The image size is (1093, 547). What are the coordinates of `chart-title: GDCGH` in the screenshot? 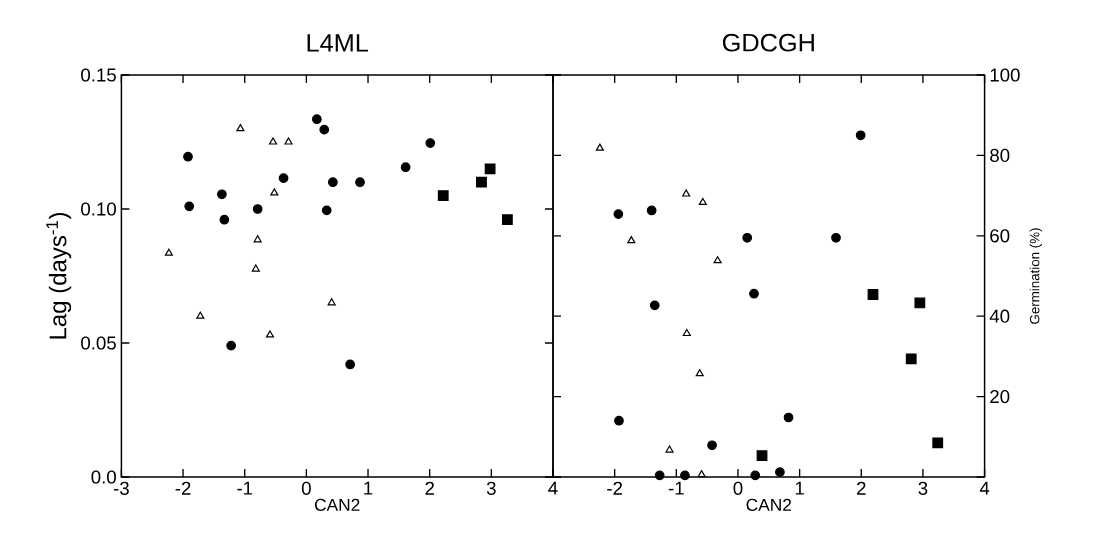 It's located at (768, 42).